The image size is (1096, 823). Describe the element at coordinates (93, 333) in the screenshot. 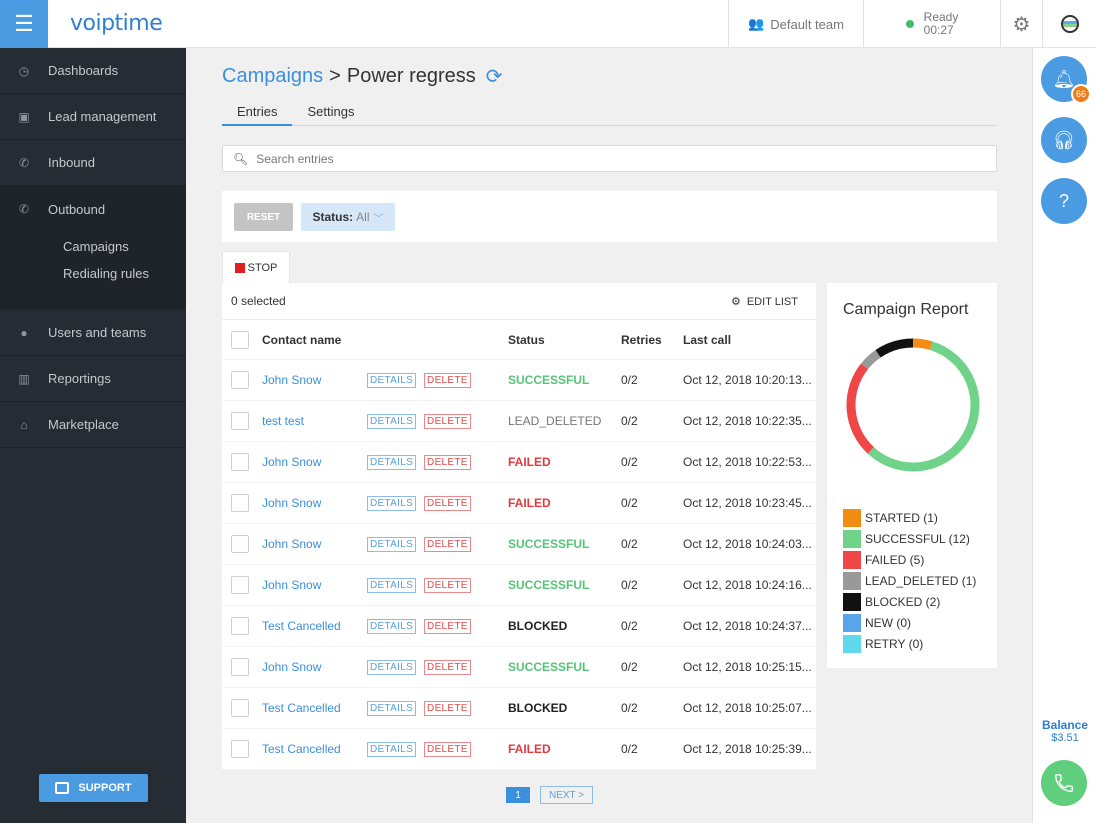

I see `sidebar-item-users-and-teams: ● Users and teams` at that location.